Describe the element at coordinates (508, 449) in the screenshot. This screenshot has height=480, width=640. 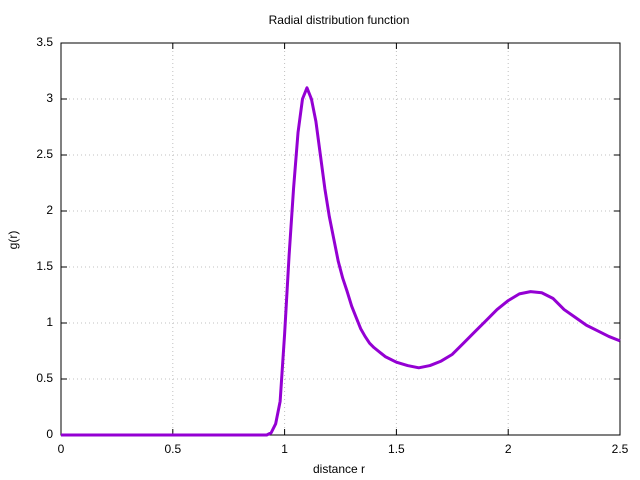
I see `x-tick-label: 2` at that location.